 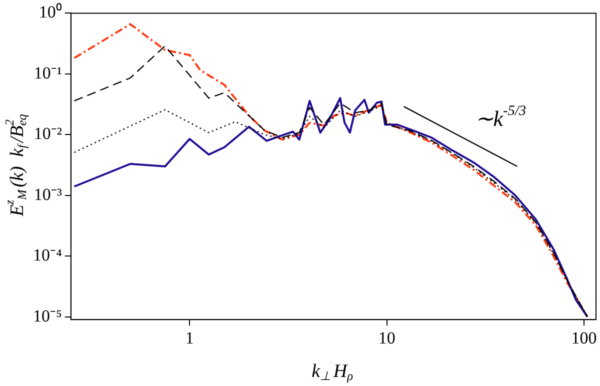 I want to click on x-tick-label: 1, so click(x=189, y=338).